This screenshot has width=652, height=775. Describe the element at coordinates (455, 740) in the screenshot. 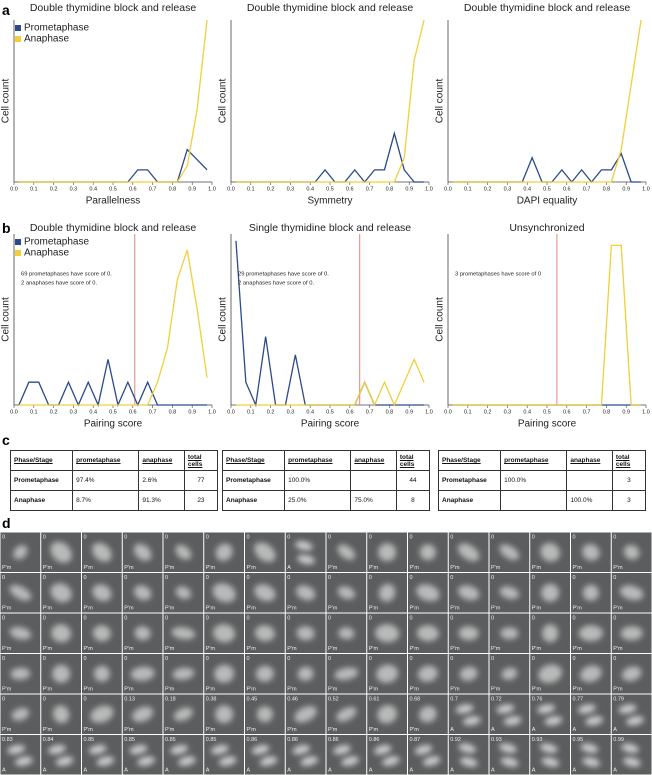

I see `cell-score: 0.92` at that location.